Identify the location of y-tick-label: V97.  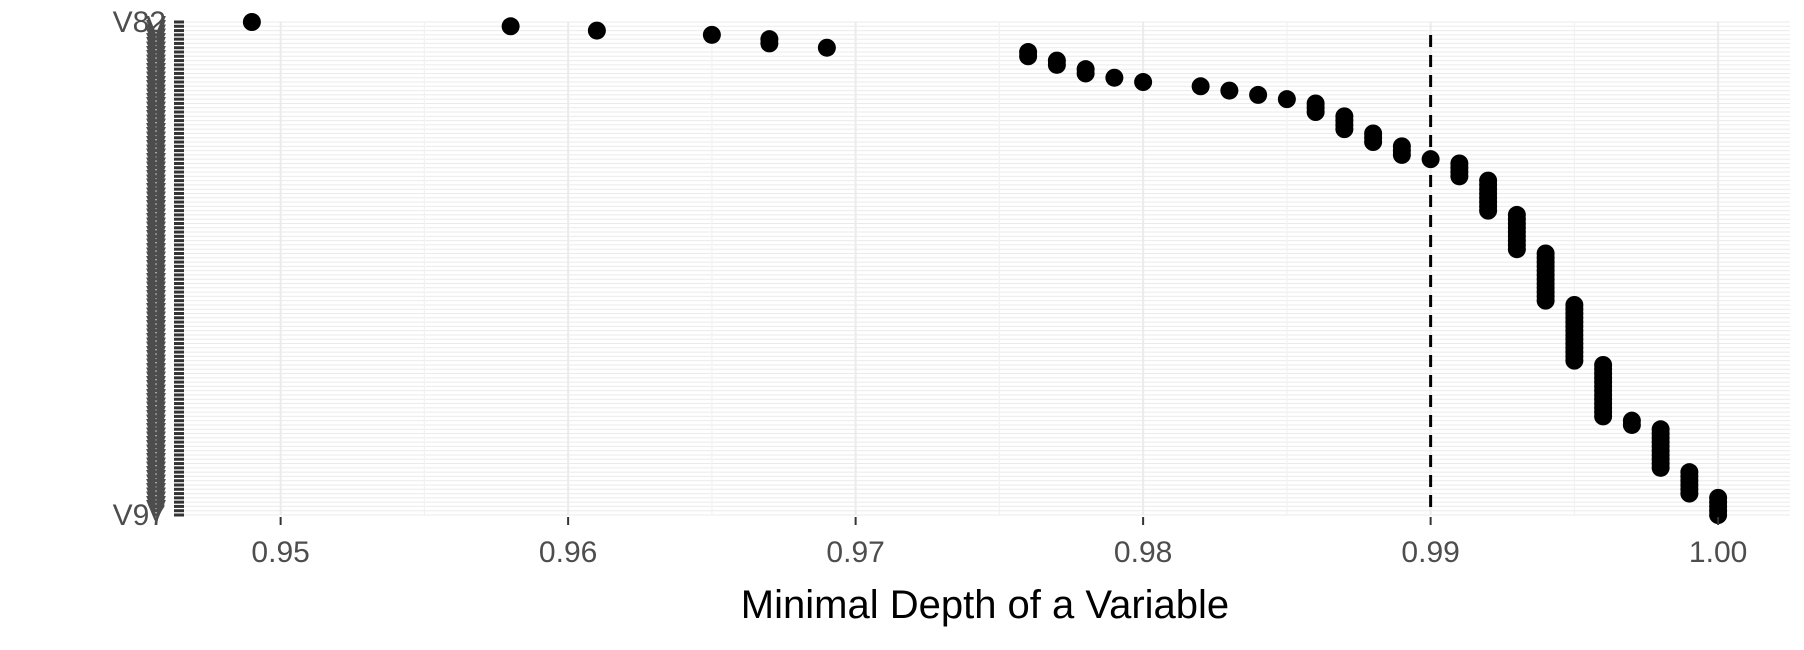
(139, 515).